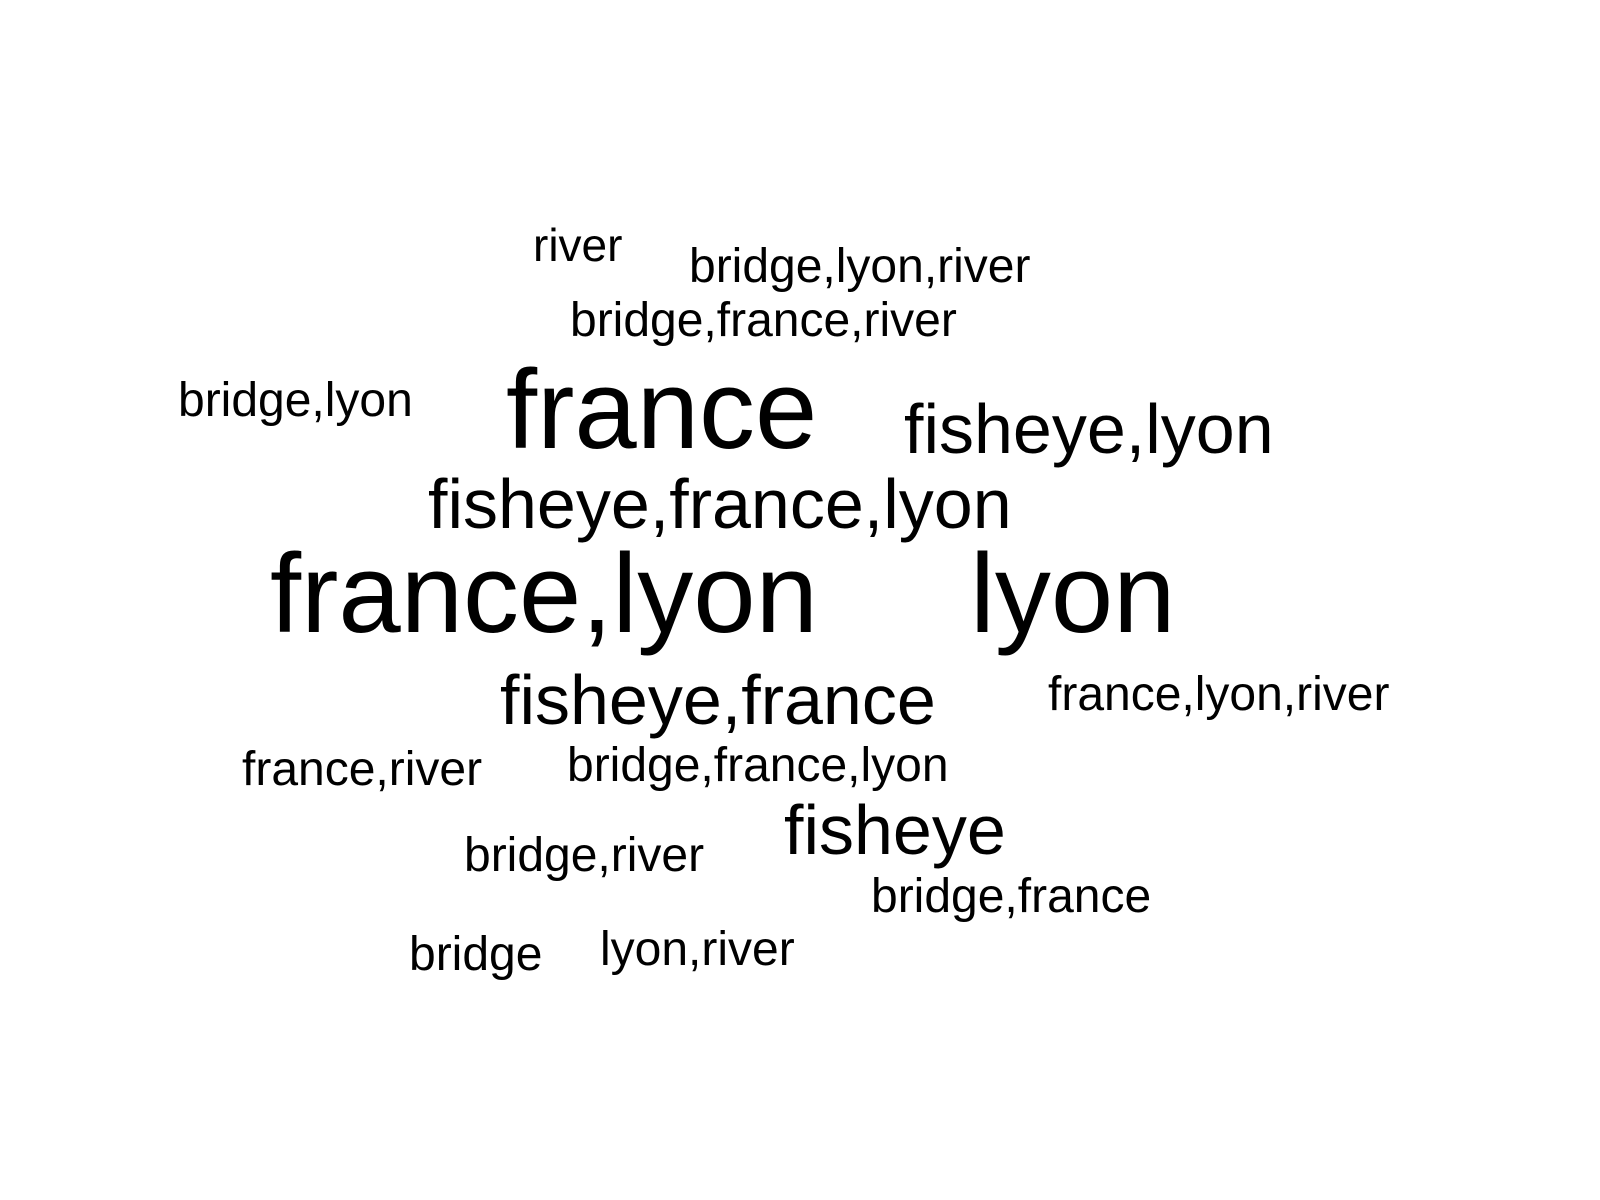 The image size is (1600, 1200). What do you see at coordinates (718, 700) in the screenshot?
I see `word-fisheye-france: fisheye,france` at bounding box center [718, 700].